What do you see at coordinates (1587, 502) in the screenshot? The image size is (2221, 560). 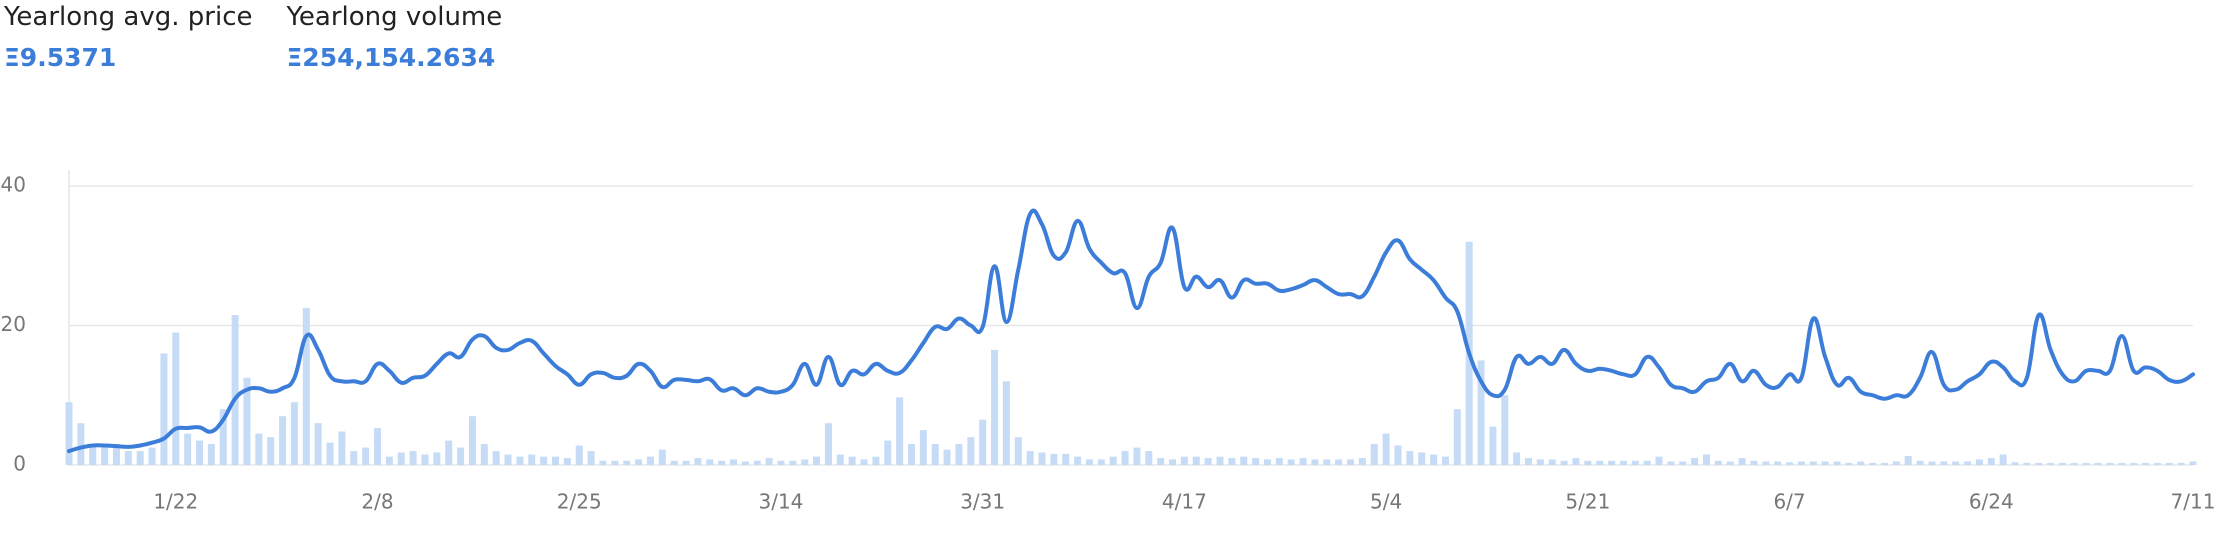 I see `x-tick-label: 5/21` at bounding box center [1587, 502].